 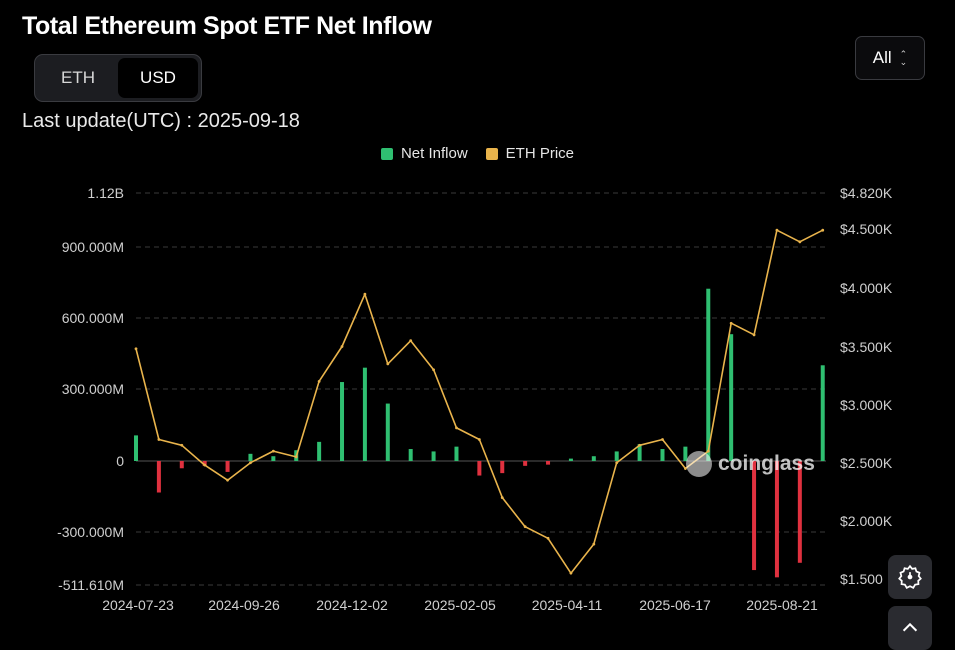 What do you see at coordinates (93, 247) in the screenshot?
I see `y-left-tick-label: 900.000M` at bounding box center [93, 247].